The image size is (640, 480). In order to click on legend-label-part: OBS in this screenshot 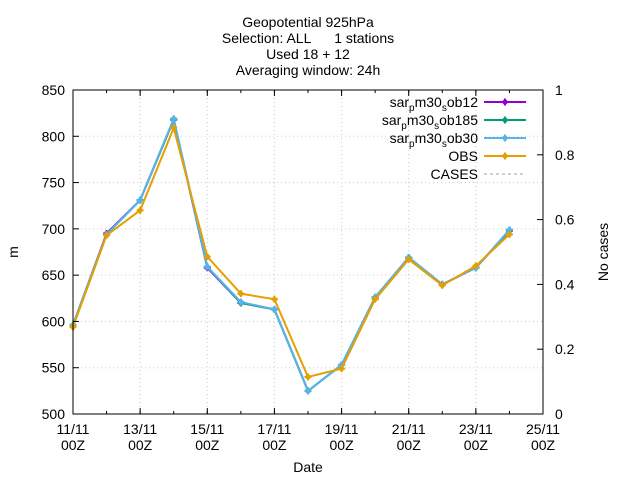, I will do `click(463, 156)`.